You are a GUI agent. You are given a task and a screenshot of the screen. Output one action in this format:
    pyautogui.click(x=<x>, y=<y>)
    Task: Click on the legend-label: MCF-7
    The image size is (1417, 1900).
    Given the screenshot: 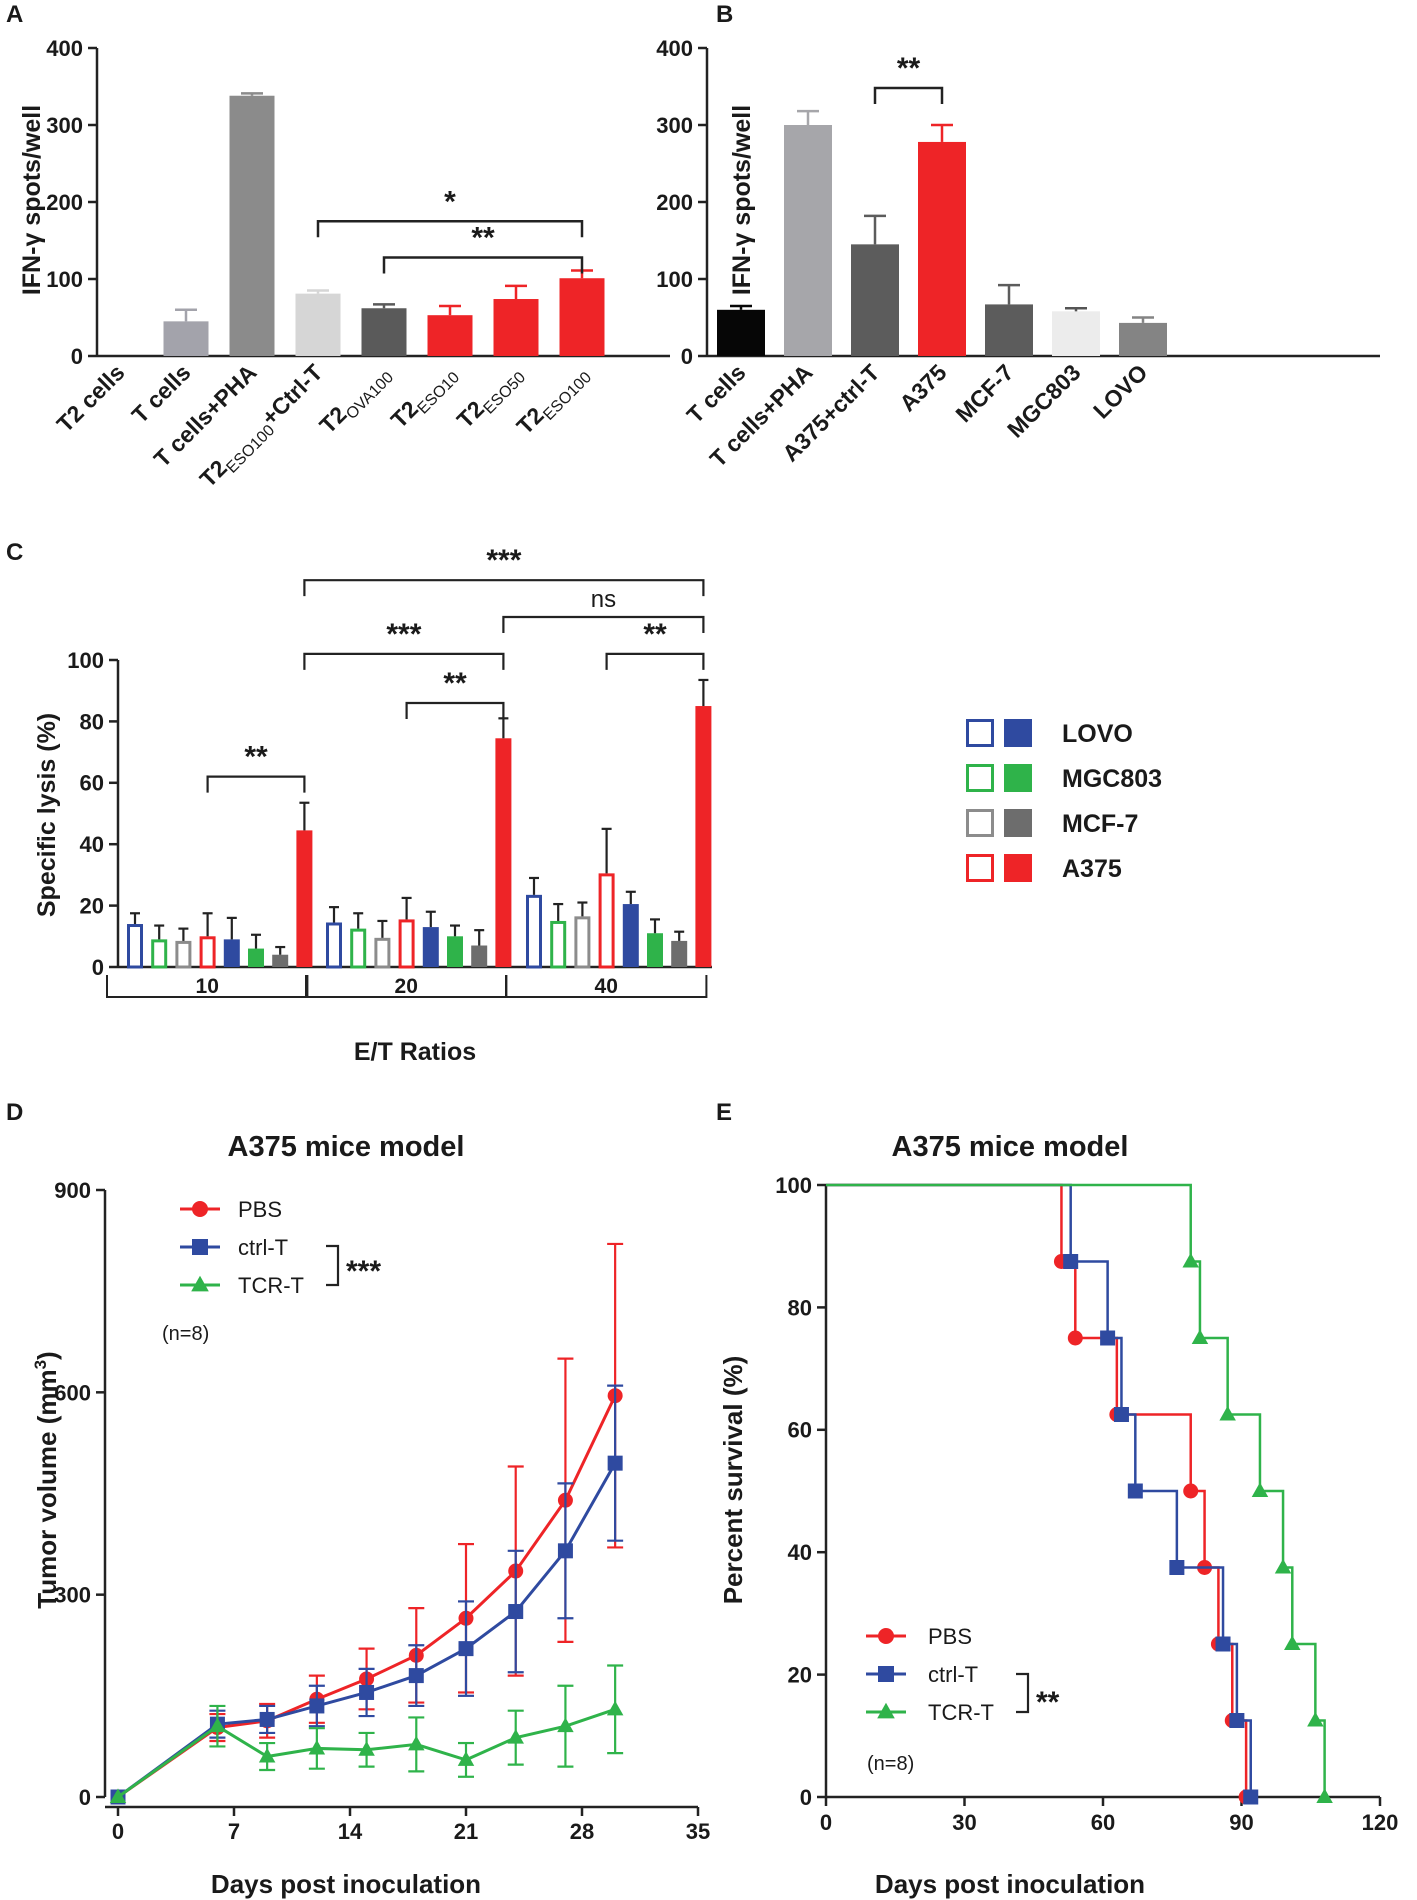 What is the action you would take?
    pyautogui.click(x=1100, y=824)
    